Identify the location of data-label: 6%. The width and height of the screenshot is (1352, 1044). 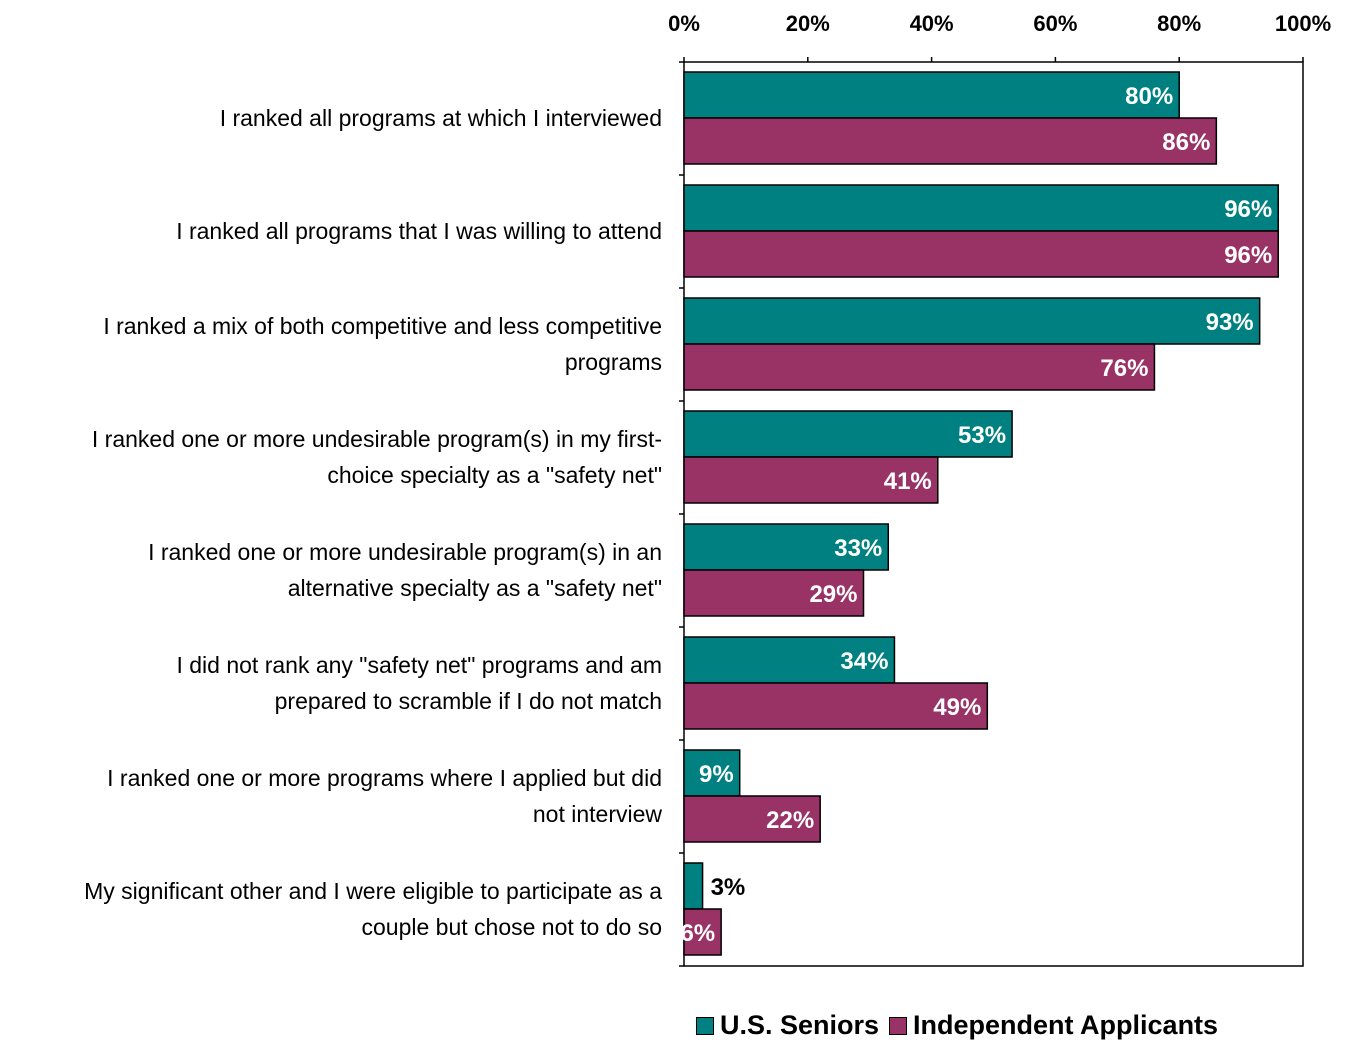
(697, 933).